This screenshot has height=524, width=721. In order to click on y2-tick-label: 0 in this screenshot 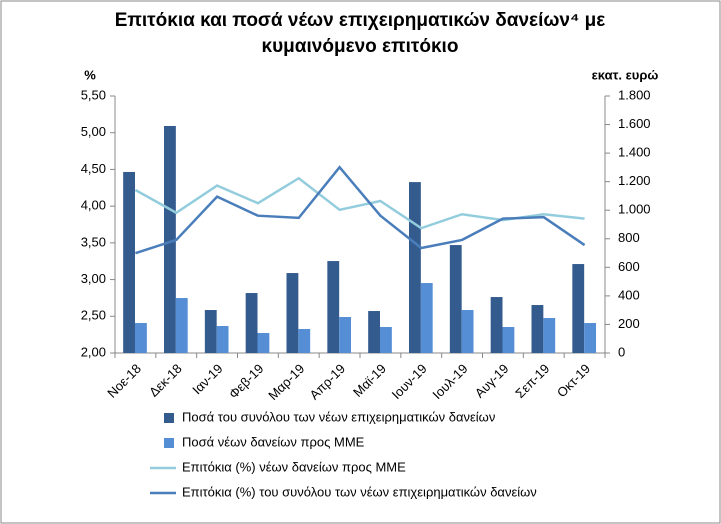, I will do `click(621, 351)`.